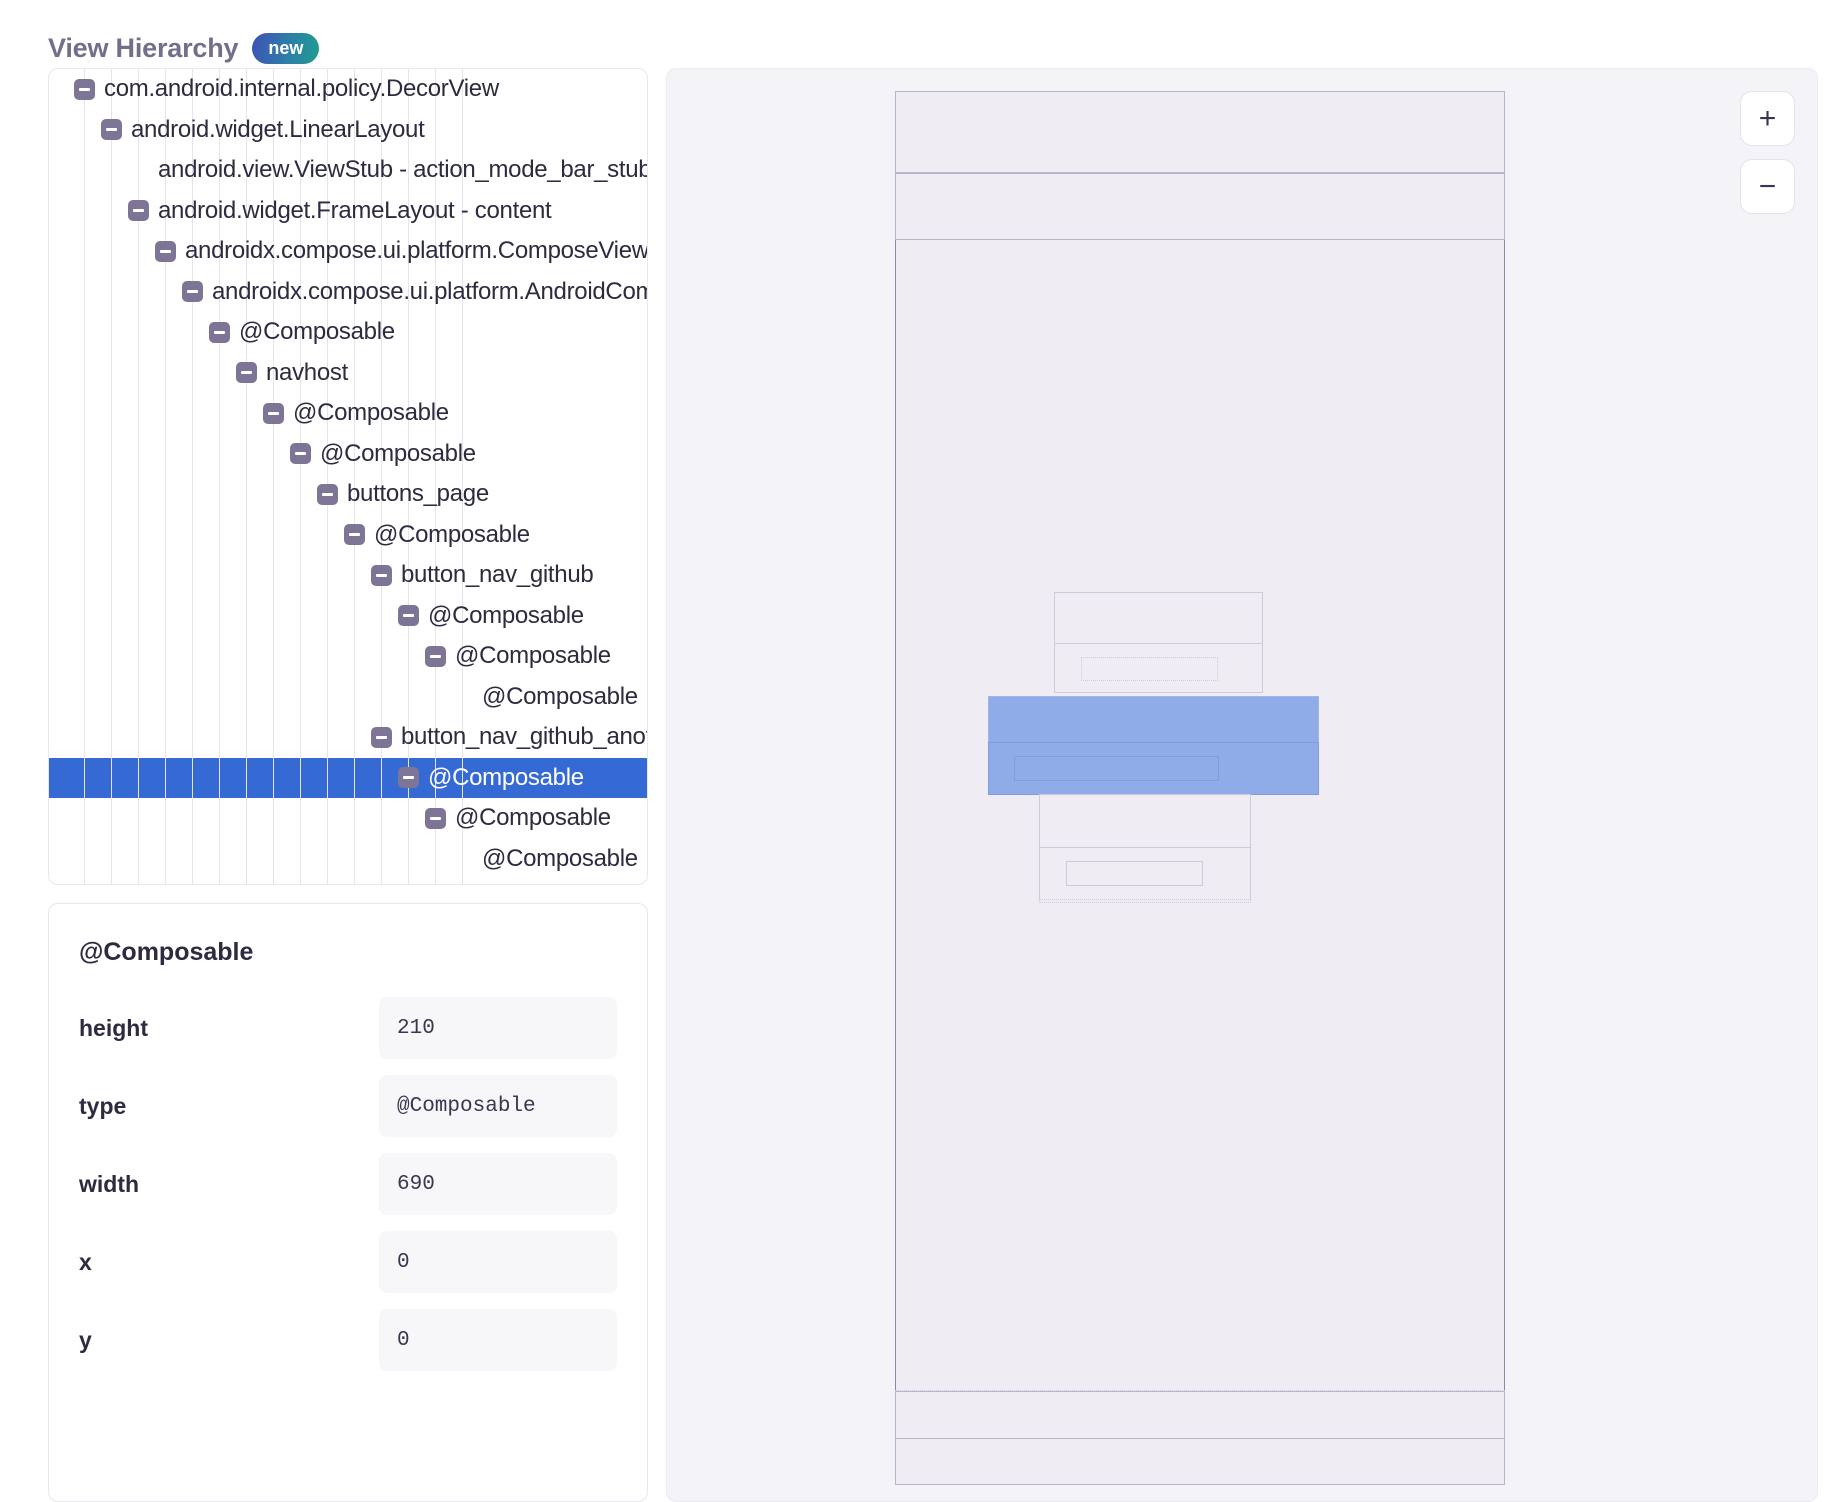  Describe the element at coordinates (1200, 206) in the screenshot. I see `device-region-appbar` at that location.